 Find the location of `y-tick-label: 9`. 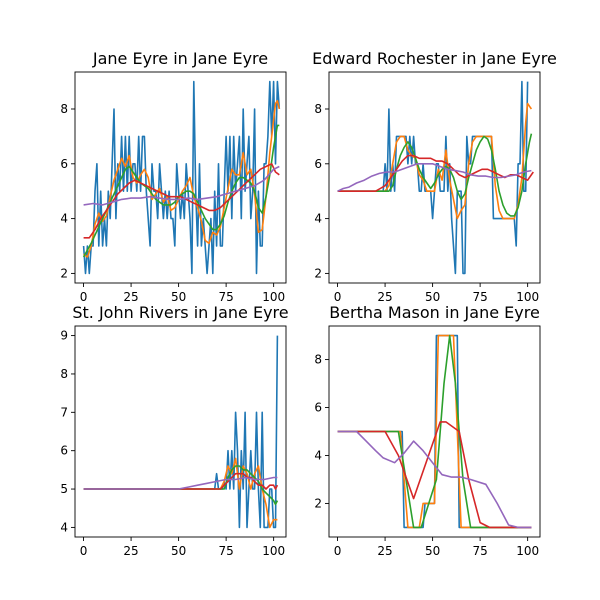

y-tick-label: 9 is located at coordinates (64, 336).